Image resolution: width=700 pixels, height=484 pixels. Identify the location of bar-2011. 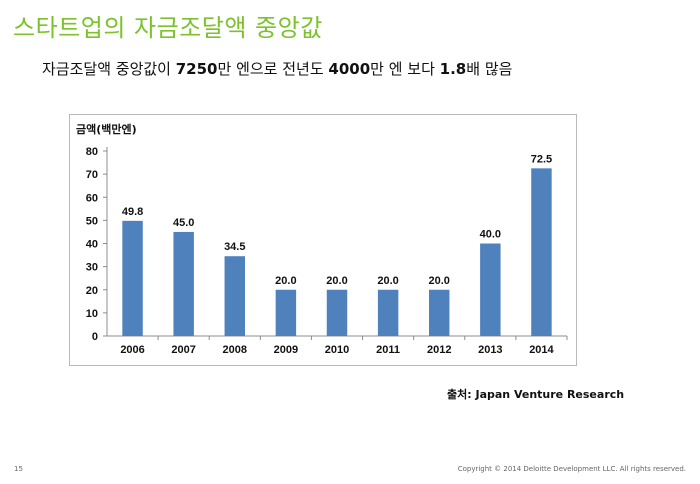
(388, 312).